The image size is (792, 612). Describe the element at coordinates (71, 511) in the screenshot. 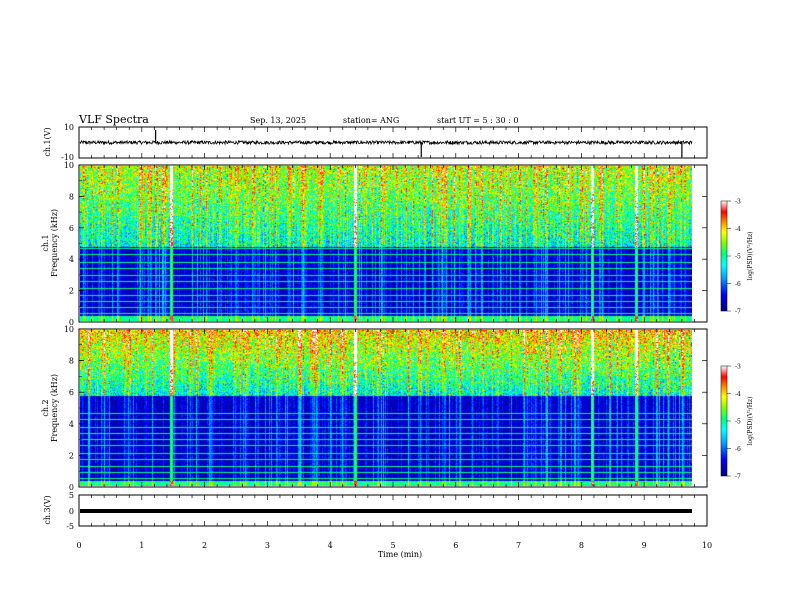

I see `ch3-ytick-mid: 0` at that location.